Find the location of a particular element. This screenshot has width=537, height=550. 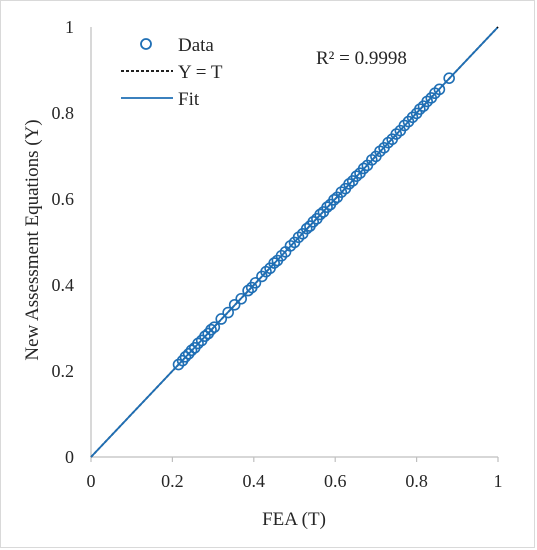

x-axis-title: FEA (T) is located at coordinates (294, 519).